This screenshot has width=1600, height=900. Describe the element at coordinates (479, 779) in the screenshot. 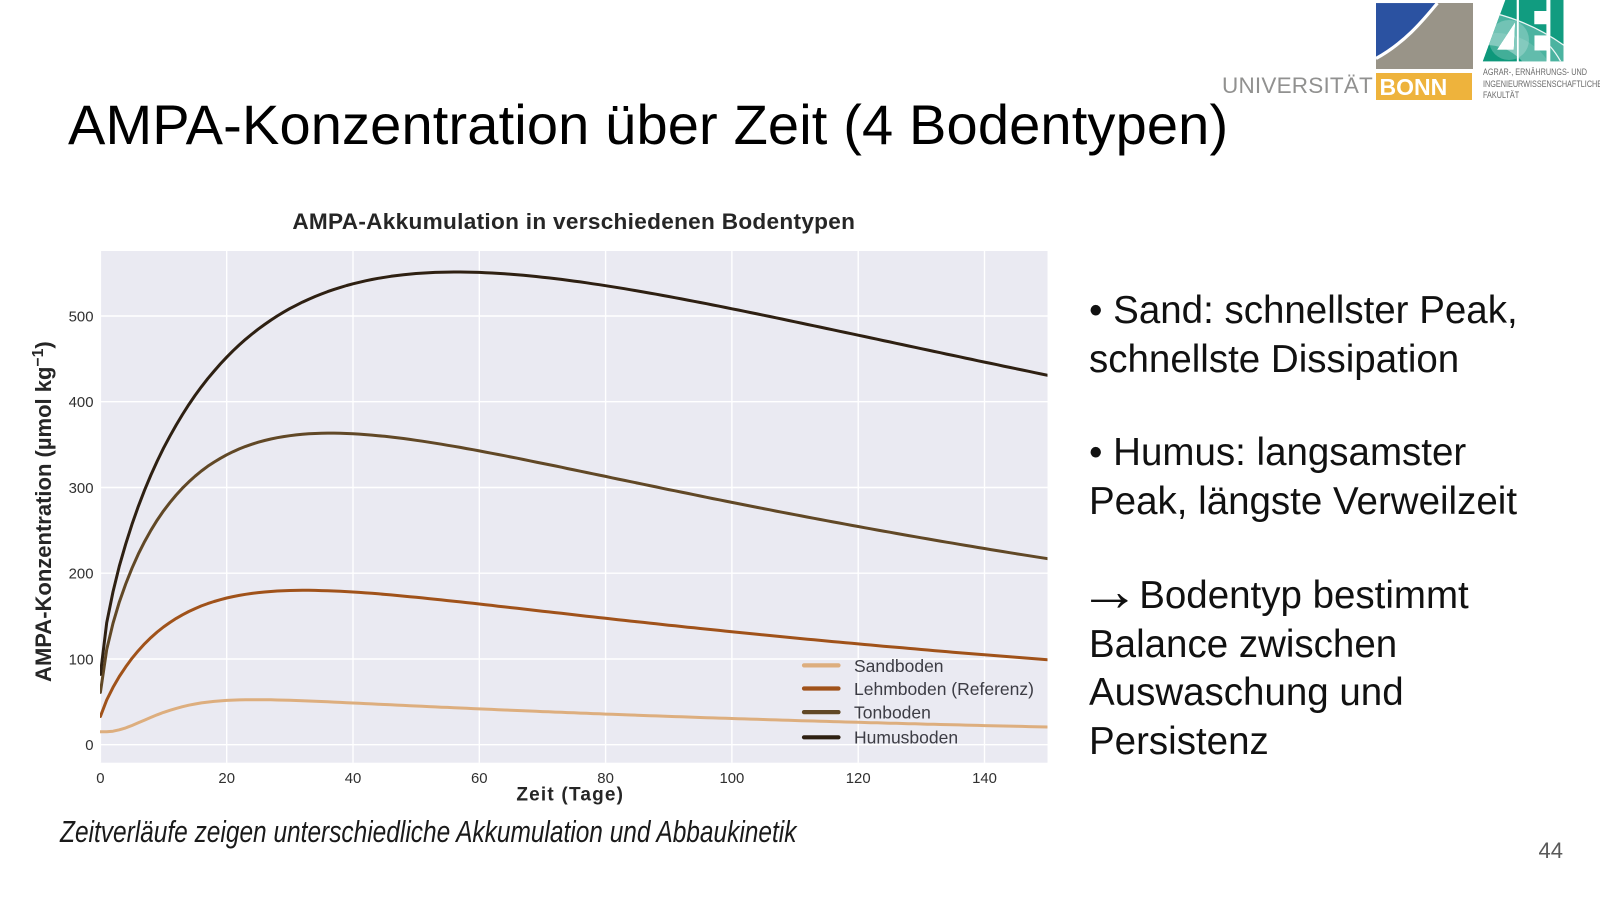

I see `svg-text: 60` at that location.